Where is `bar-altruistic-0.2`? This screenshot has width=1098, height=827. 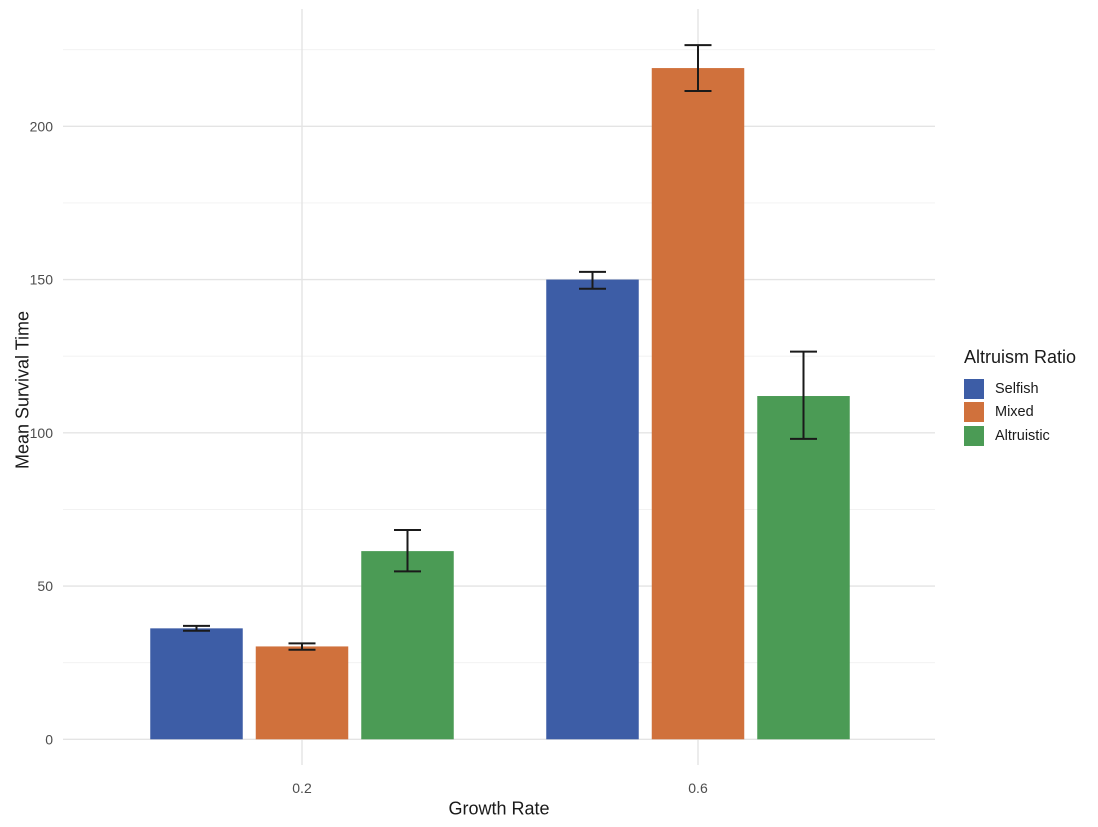
bar-altruistic-0.2 is located at coordinates (407, 645).